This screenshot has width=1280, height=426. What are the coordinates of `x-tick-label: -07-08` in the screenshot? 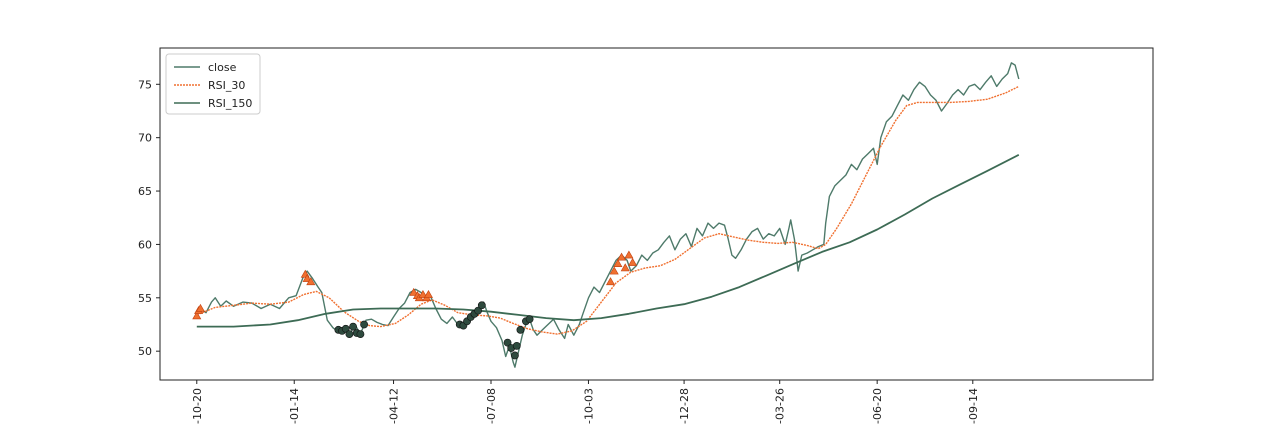 It's located at (491, 406).